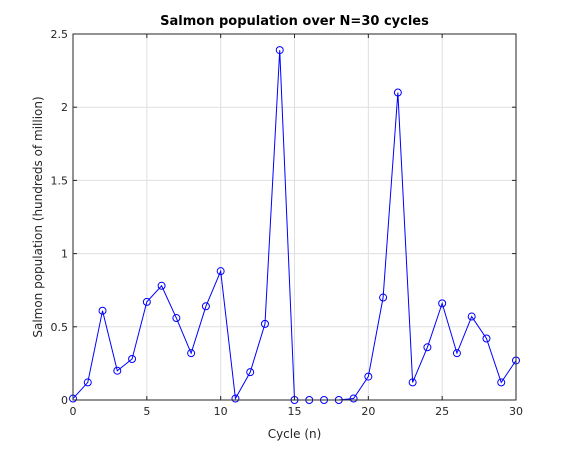 This screenshot has height=450, width=570. Describe the element at coordinates (60, 34) in the screenshot. I see `y-tick-label: 2.5` at that location.